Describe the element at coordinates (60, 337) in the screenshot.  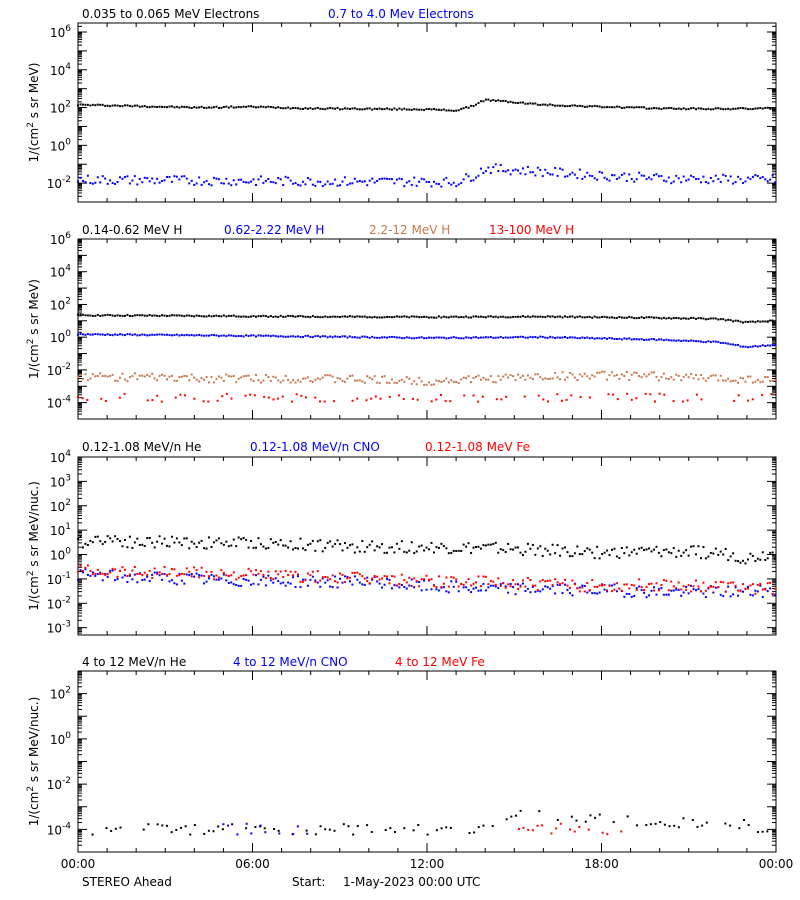
I see `y-tick-label: 100` at that location.